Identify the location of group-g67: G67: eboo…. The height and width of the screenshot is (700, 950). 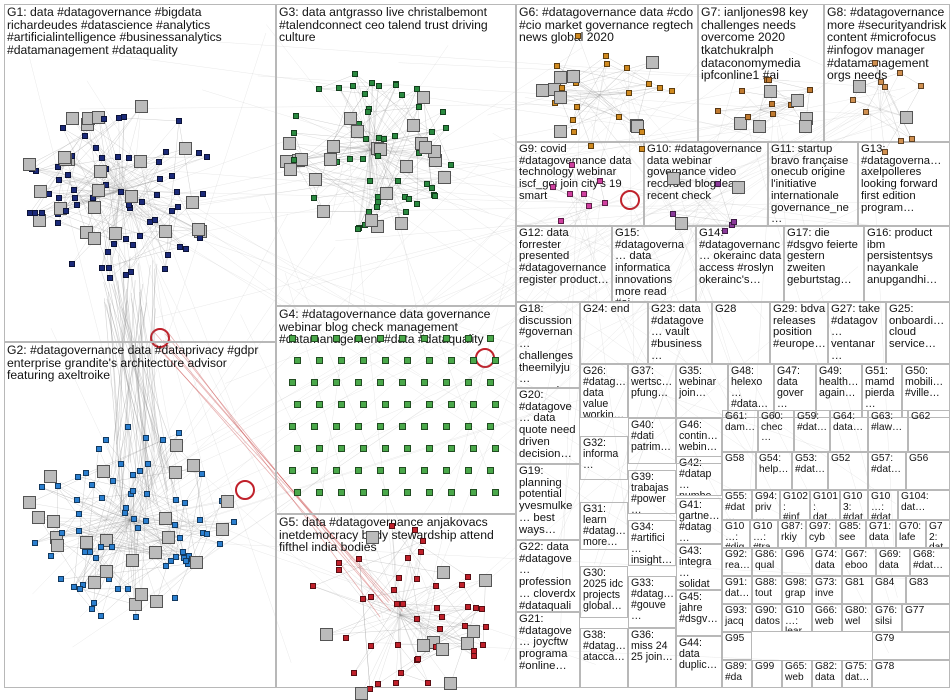
(859, 562).